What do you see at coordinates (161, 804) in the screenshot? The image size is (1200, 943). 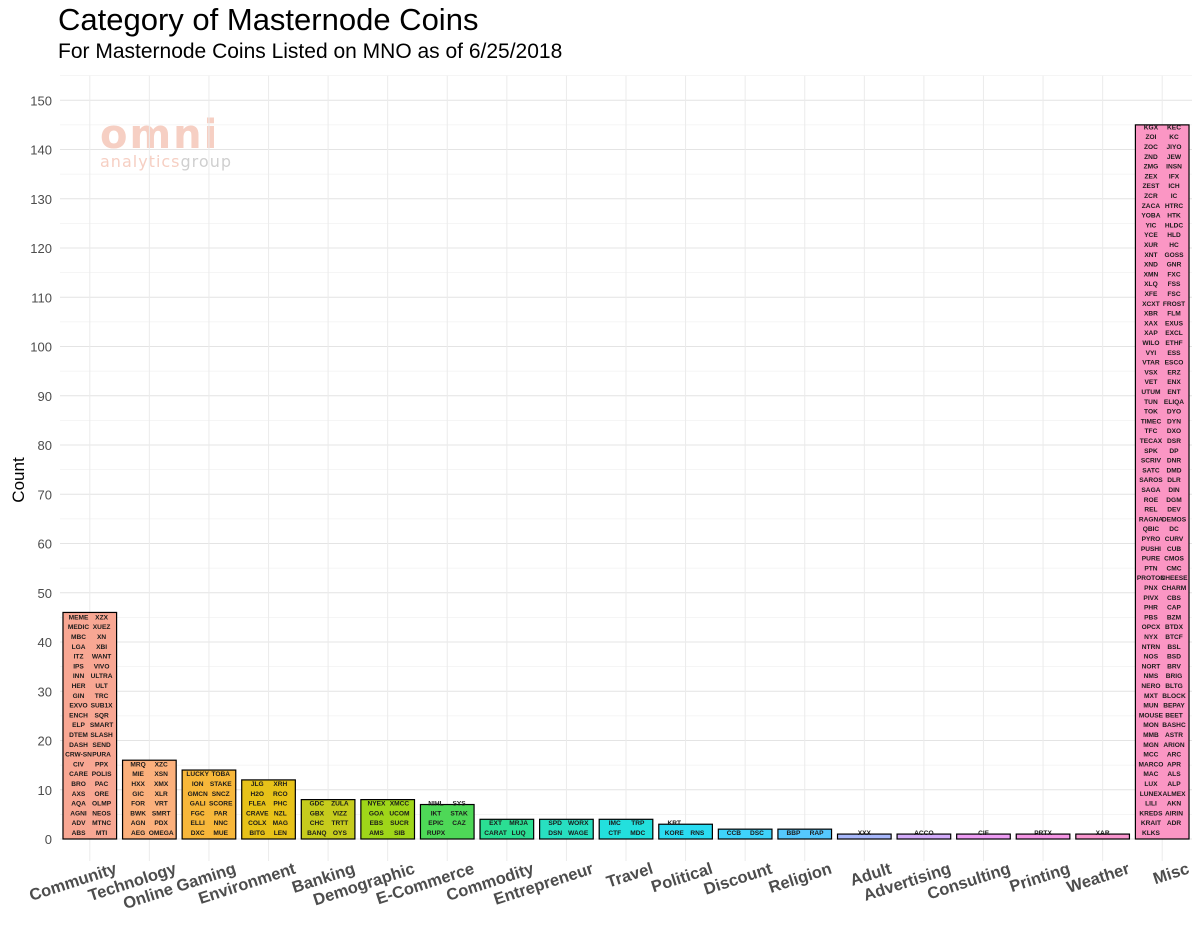 I see `coin-label: VRT` at bounding box center [161, 804].